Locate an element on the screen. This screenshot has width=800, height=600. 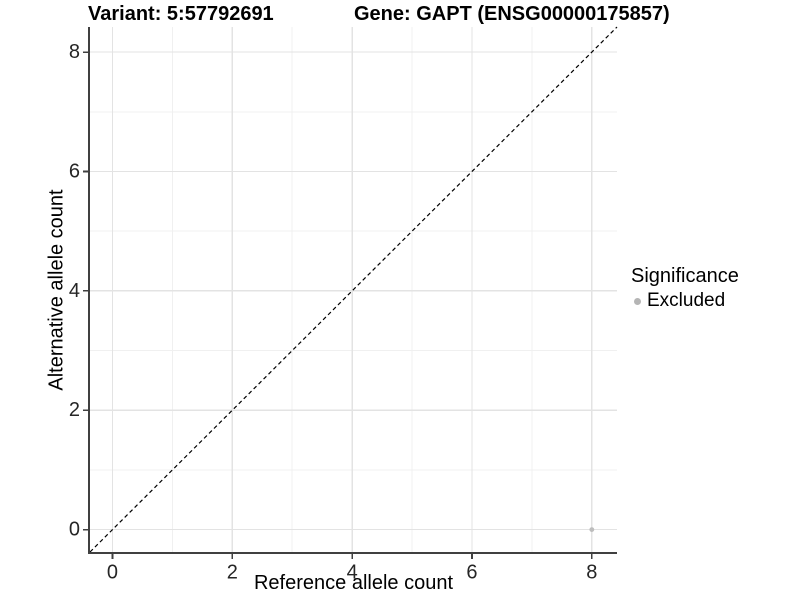
plot-title-variant: Variant: 5:57792691 is located at coordinates (181, 14).